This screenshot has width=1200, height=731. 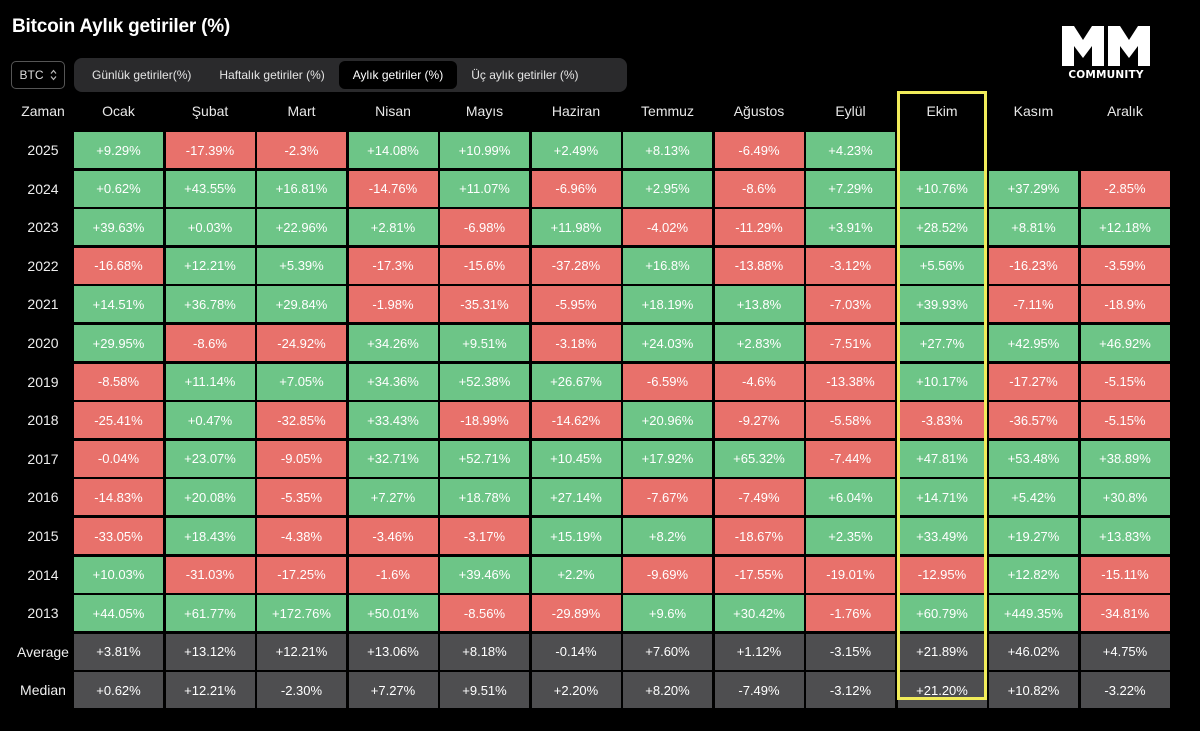 I want to click on table-cell: -7.49%, so click(x=759, y=690).